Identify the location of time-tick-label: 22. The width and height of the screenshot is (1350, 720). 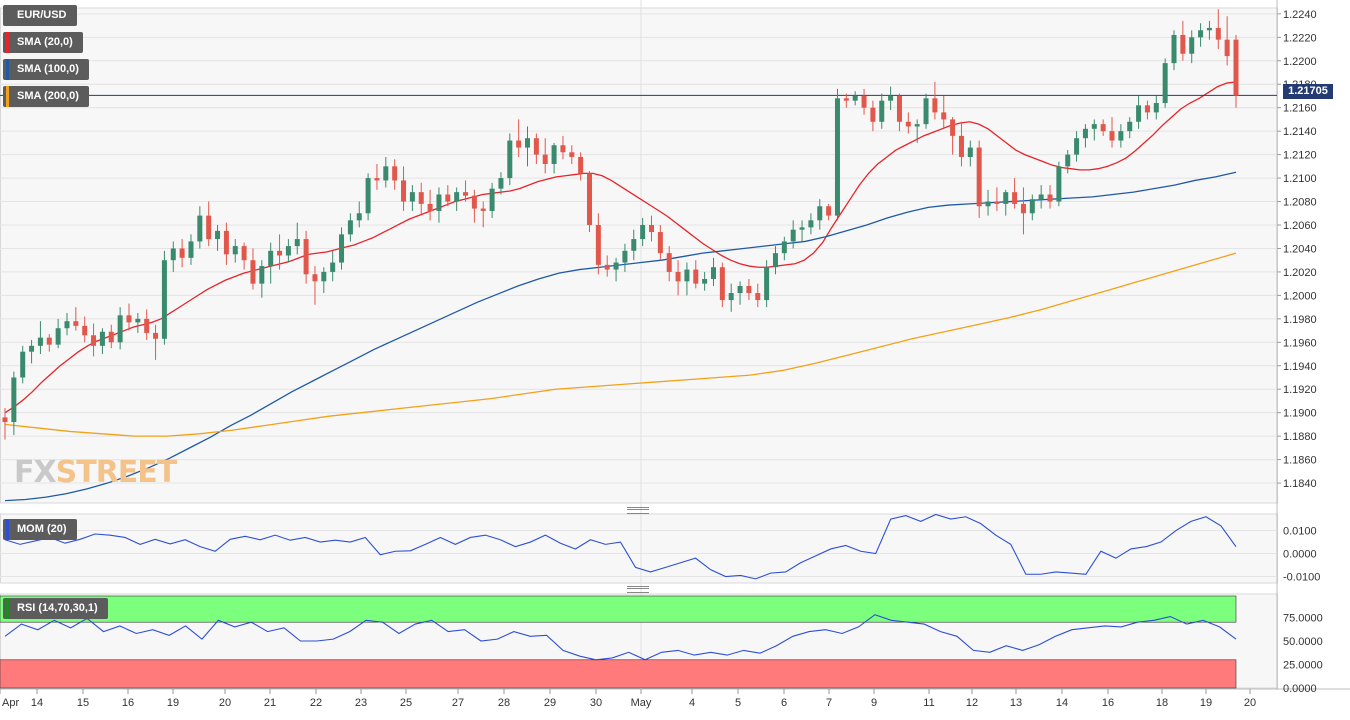
(316, 703).